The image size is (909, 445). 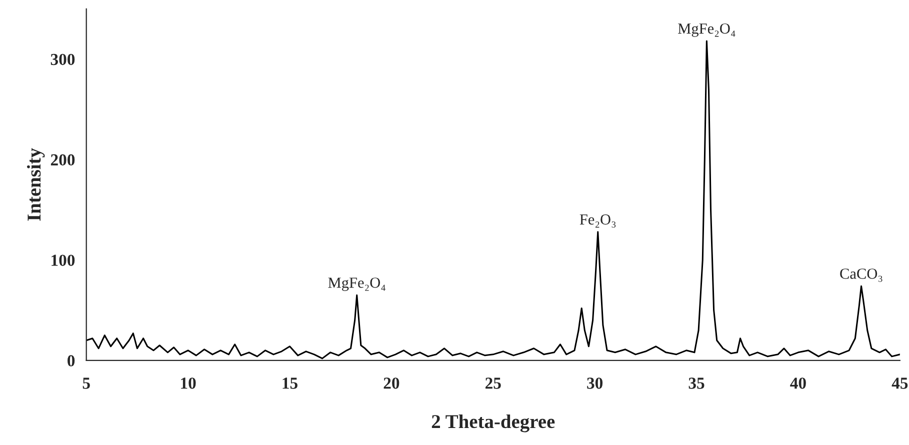 What do you see at coordinates (900, 383) in the screenshot?
I see `x-tick-label: 45` at bounding box center [900, 383].